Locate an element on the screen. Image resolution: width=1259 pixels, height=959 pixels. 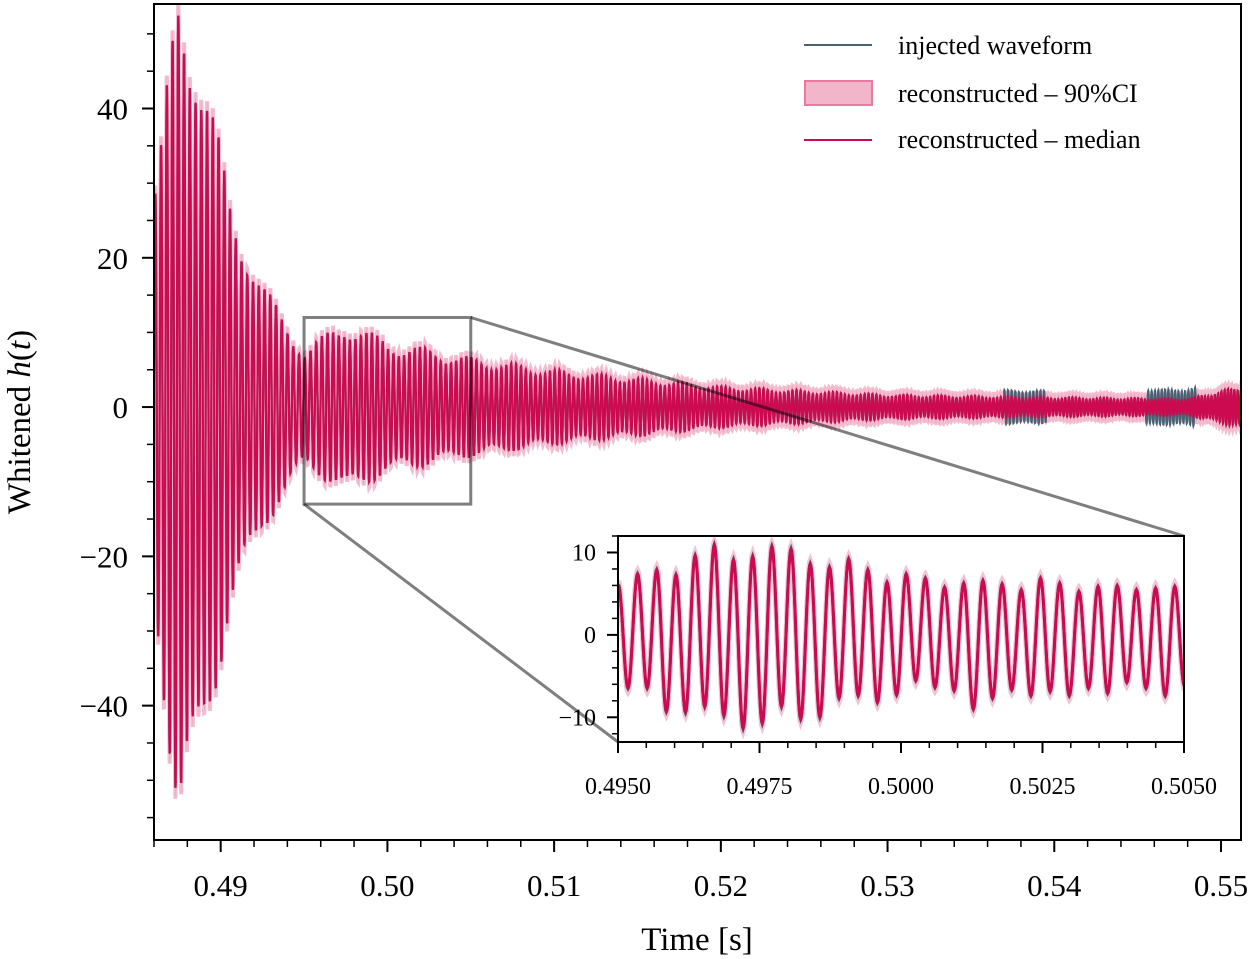
legend-label-ci: reconstructed – 90%CI is located at coordinates (1018, 93).